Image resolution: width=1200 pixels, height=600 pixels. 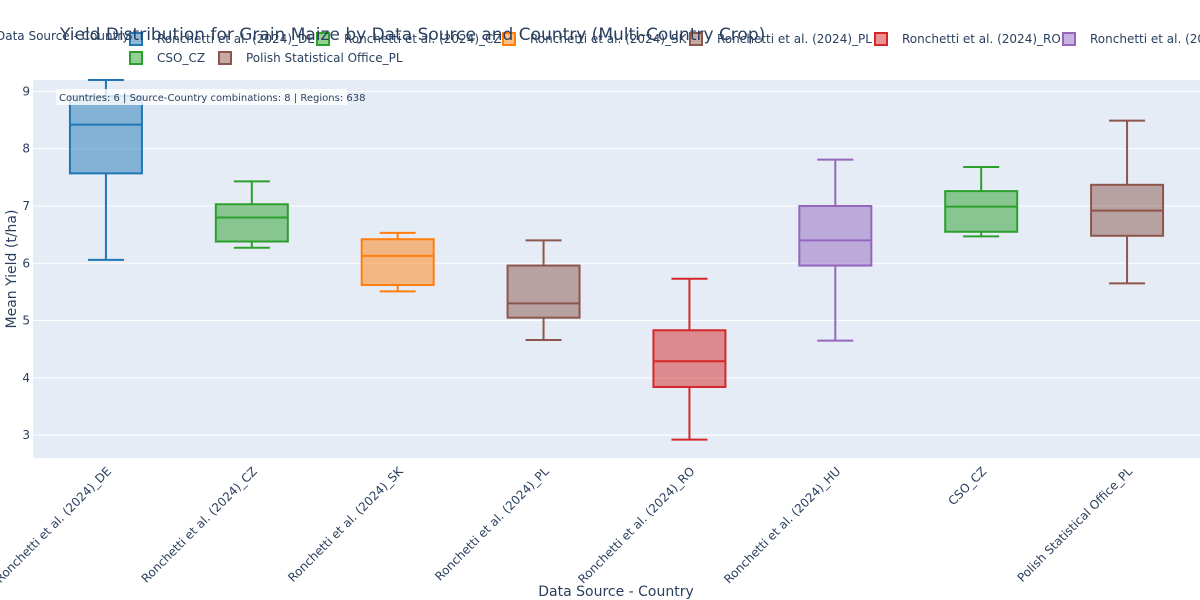 What do you see at coordinates (64, 36) in the screenshot?
I see `legend-title: Data Source - Country` at bounding box center [64, 36].